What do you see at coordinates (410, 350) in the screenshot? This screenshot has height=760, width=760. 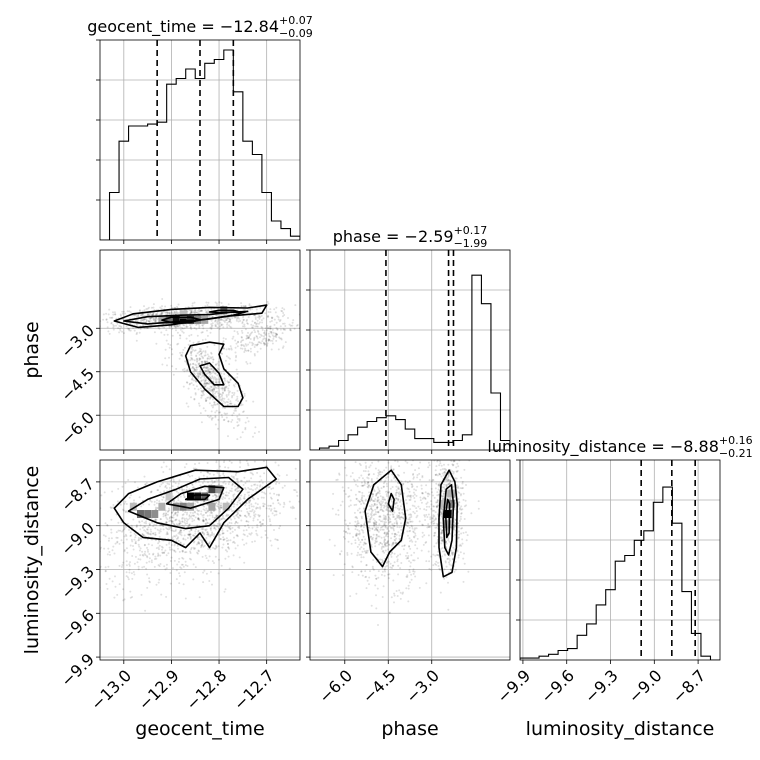 I see `panel-content` at bounding box center [410, 350].